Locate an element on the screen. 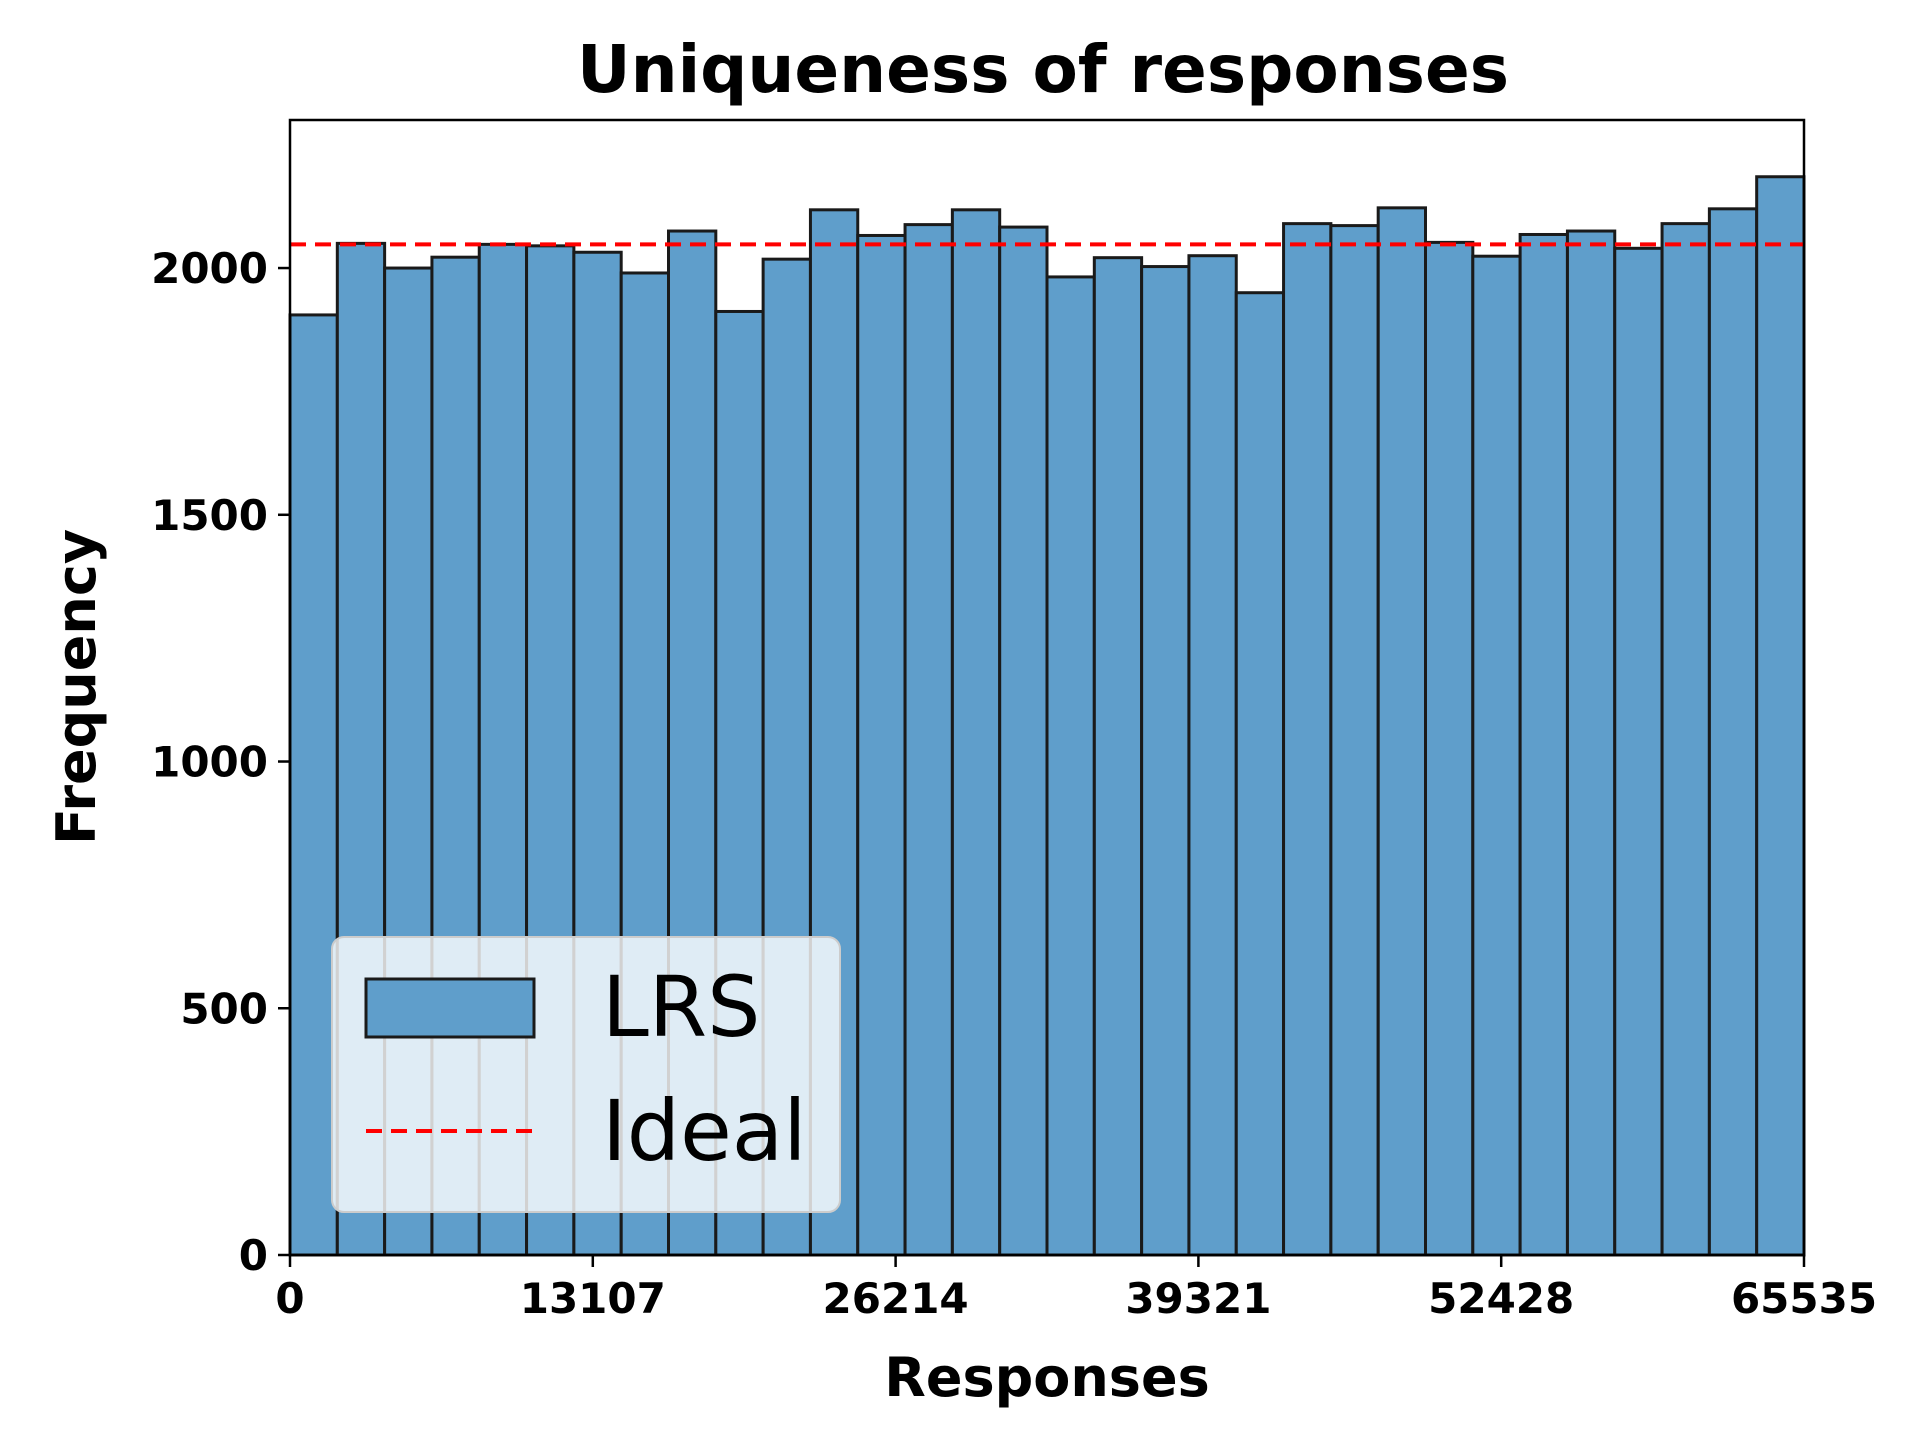  legend-label-lrs: LRS is located at coordinates (681, 1007).